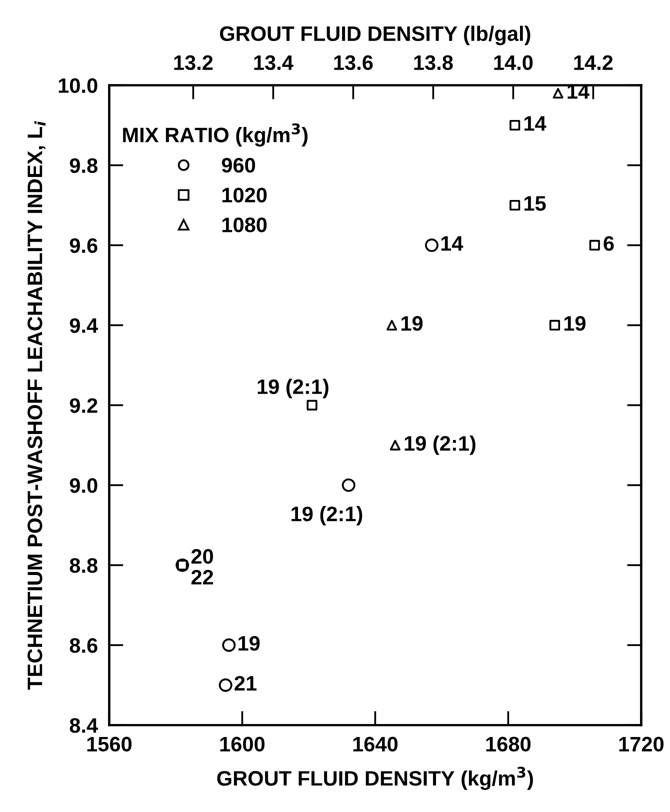 The width and height of the screenshot is (670, 812). I want to click on x-tick-label: 1600, so click(242, 744).